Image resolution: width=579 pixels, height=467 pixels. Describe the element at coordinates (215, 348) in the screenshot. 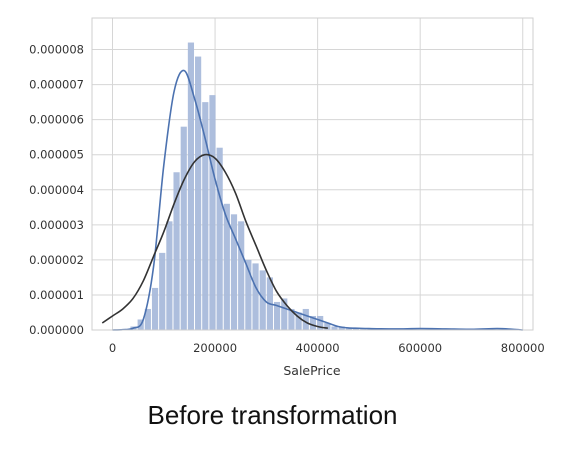

I see `x-tick-label: 200000` at that location.